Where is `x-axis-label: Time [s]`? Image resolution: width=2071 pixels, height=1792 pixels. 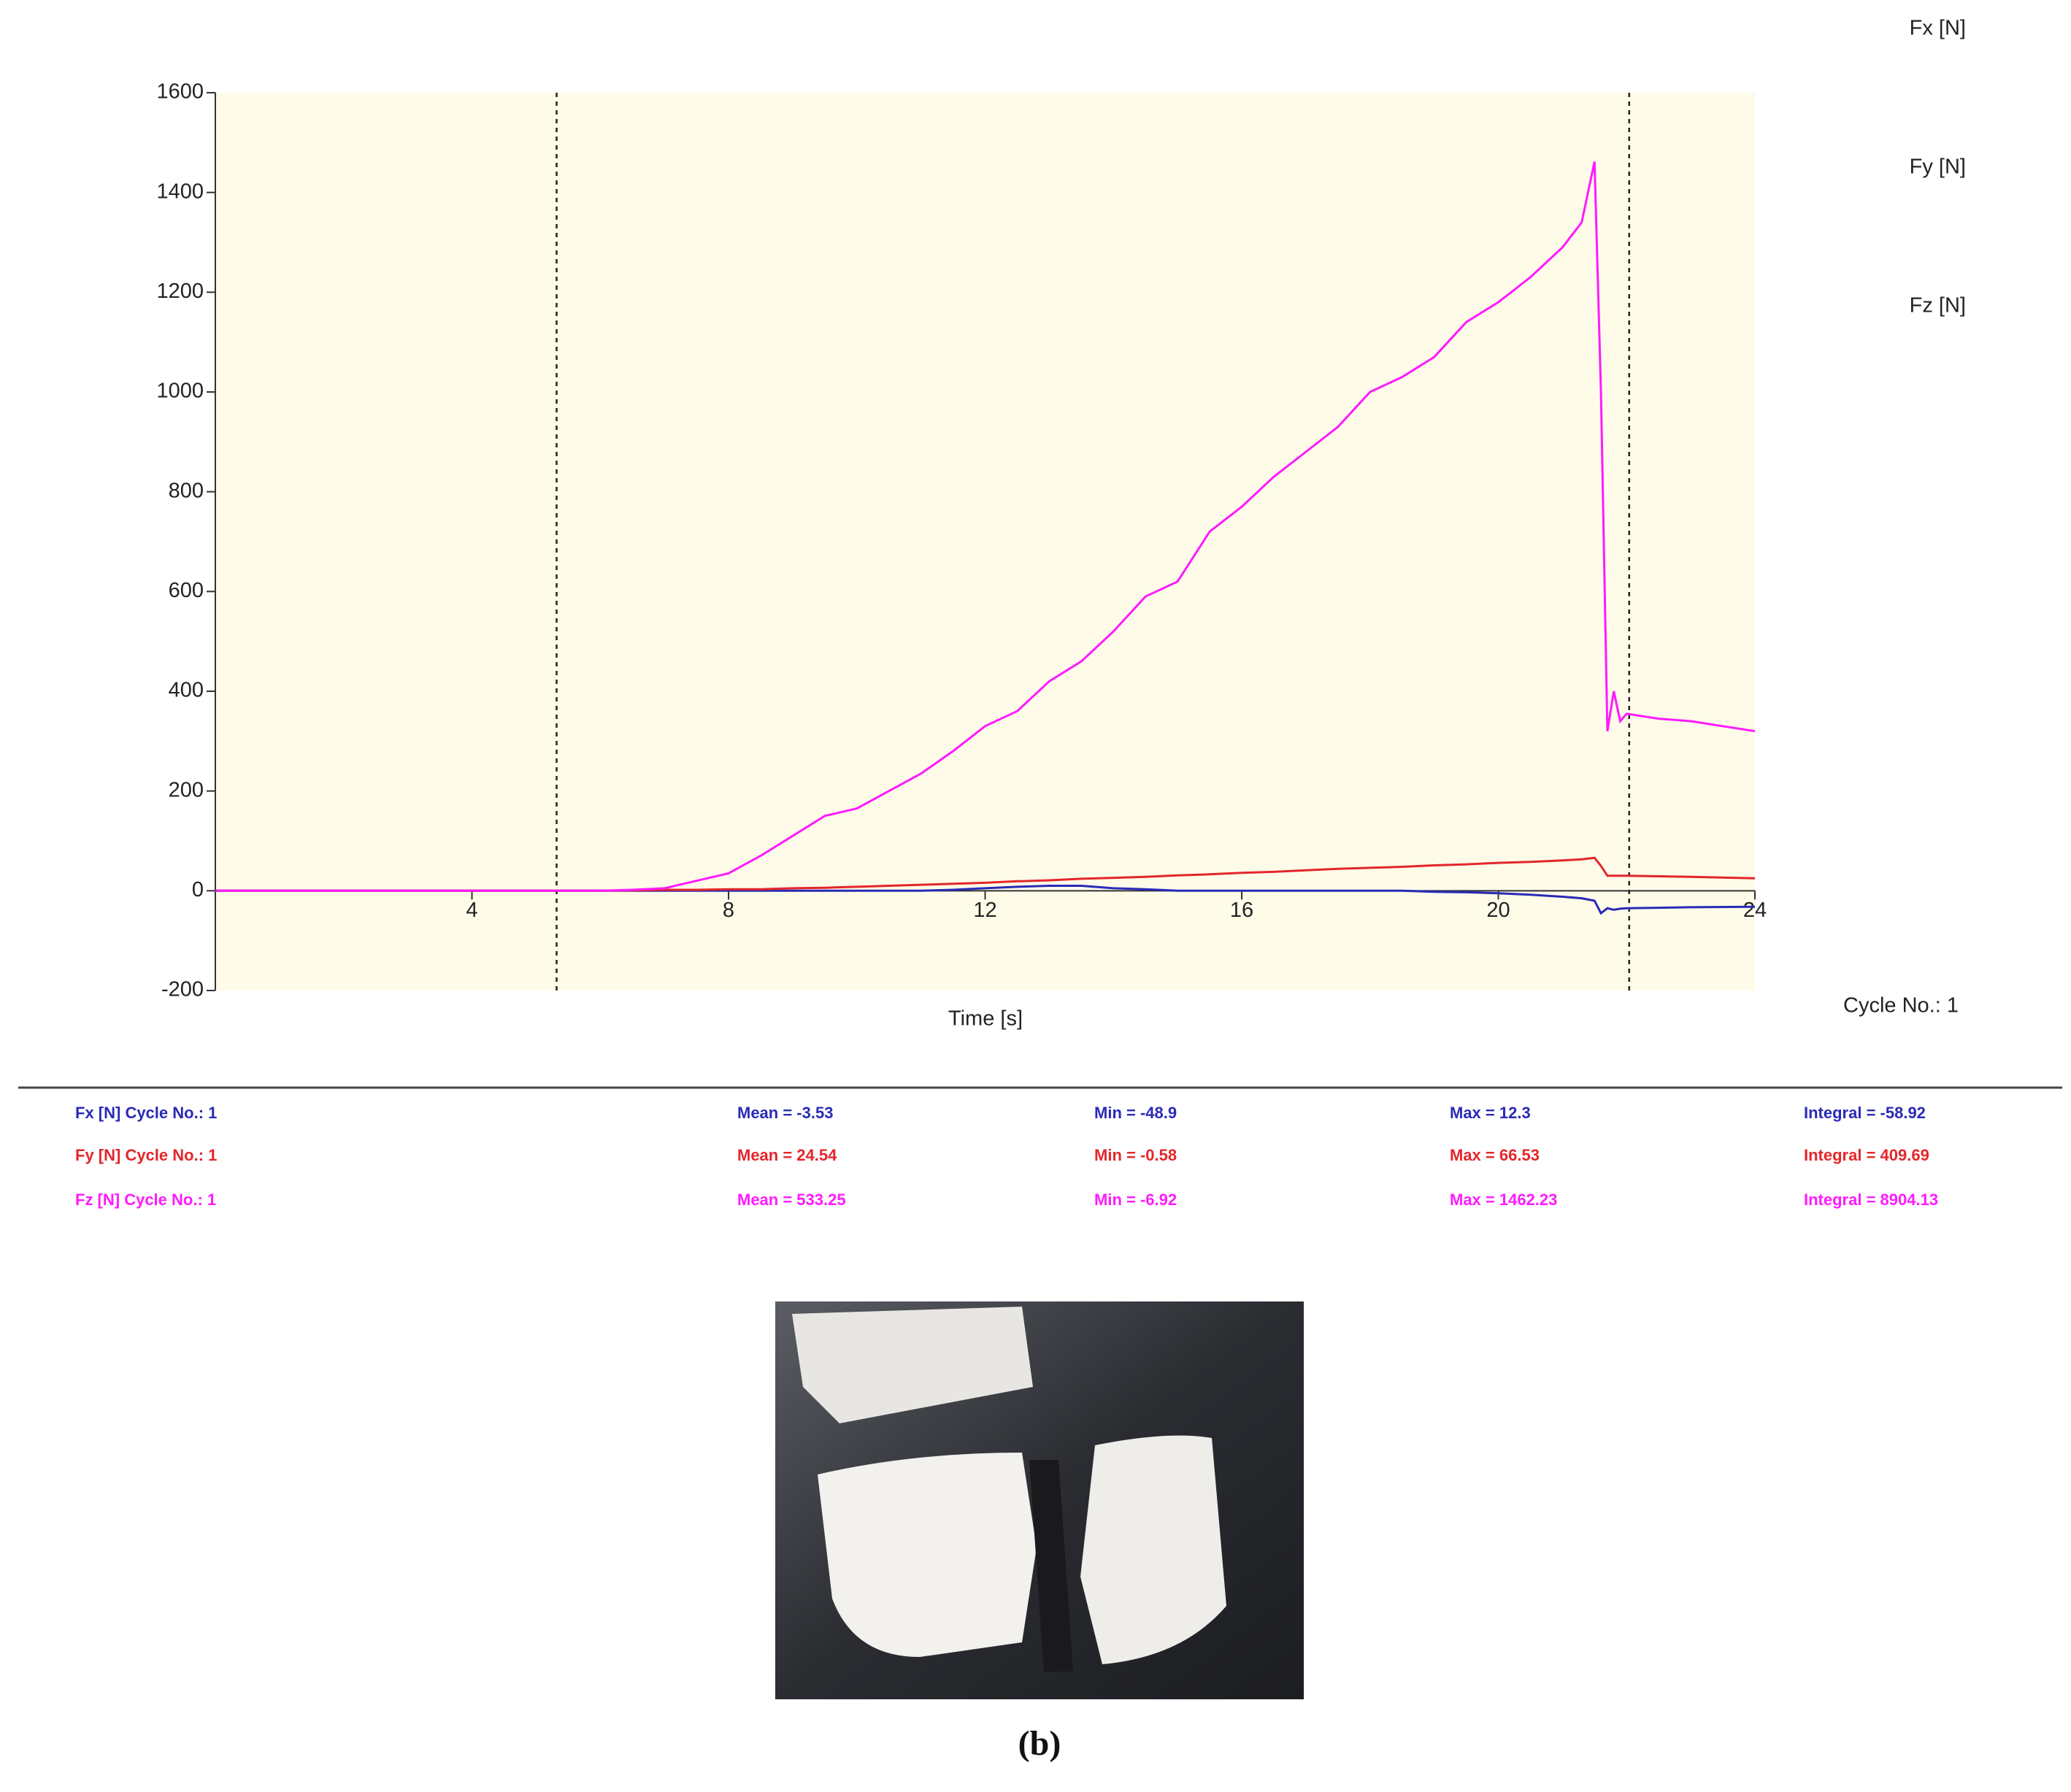
x-axis-label: Time [s] is located at coordinates (986, 1019).